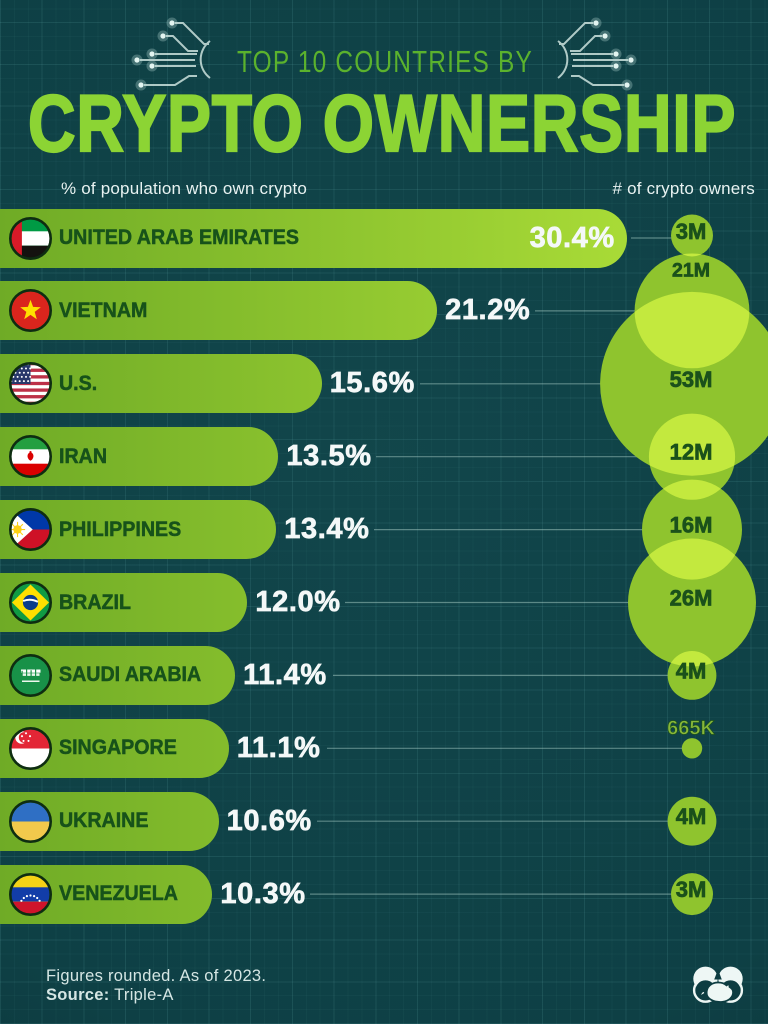 This screenshot has width=768, height=1024. What do you see at coordinates (691, 728) in the screenshot?
I see `svg-text: 665K` at bounding box center [691, 728].